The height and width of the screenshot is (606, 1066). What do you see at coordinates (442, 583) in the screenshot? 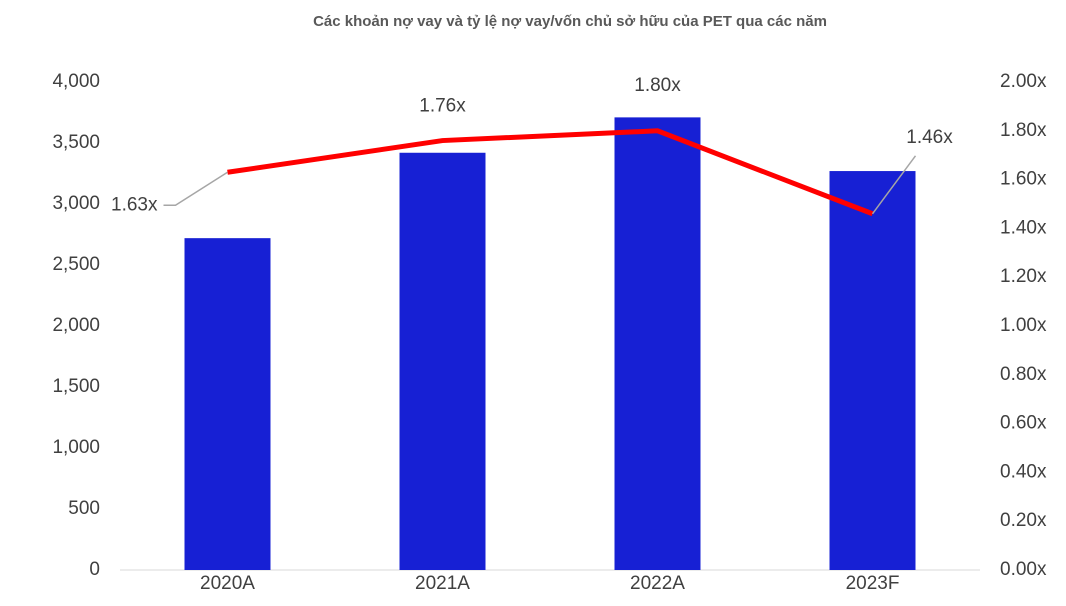
I see `x-tick-label: 2021A` at bounding box center [442, 583].